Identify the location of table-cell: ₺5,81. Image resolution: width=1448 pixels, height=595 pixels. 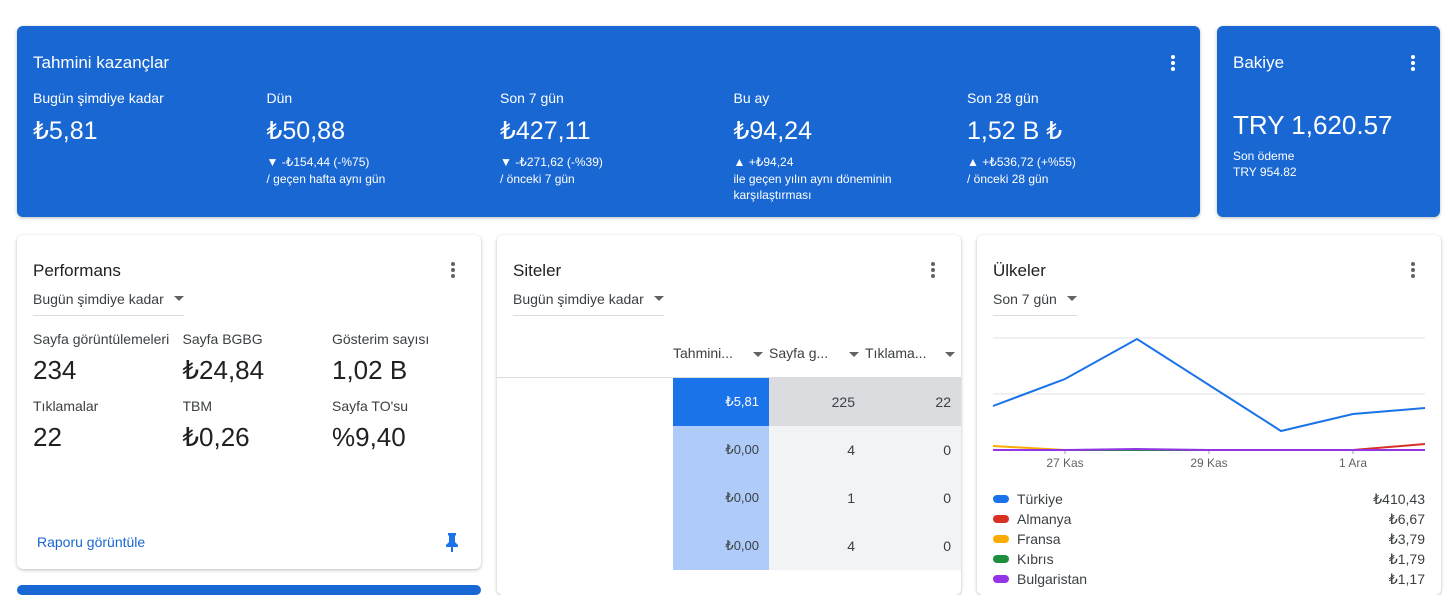
(721, 402).